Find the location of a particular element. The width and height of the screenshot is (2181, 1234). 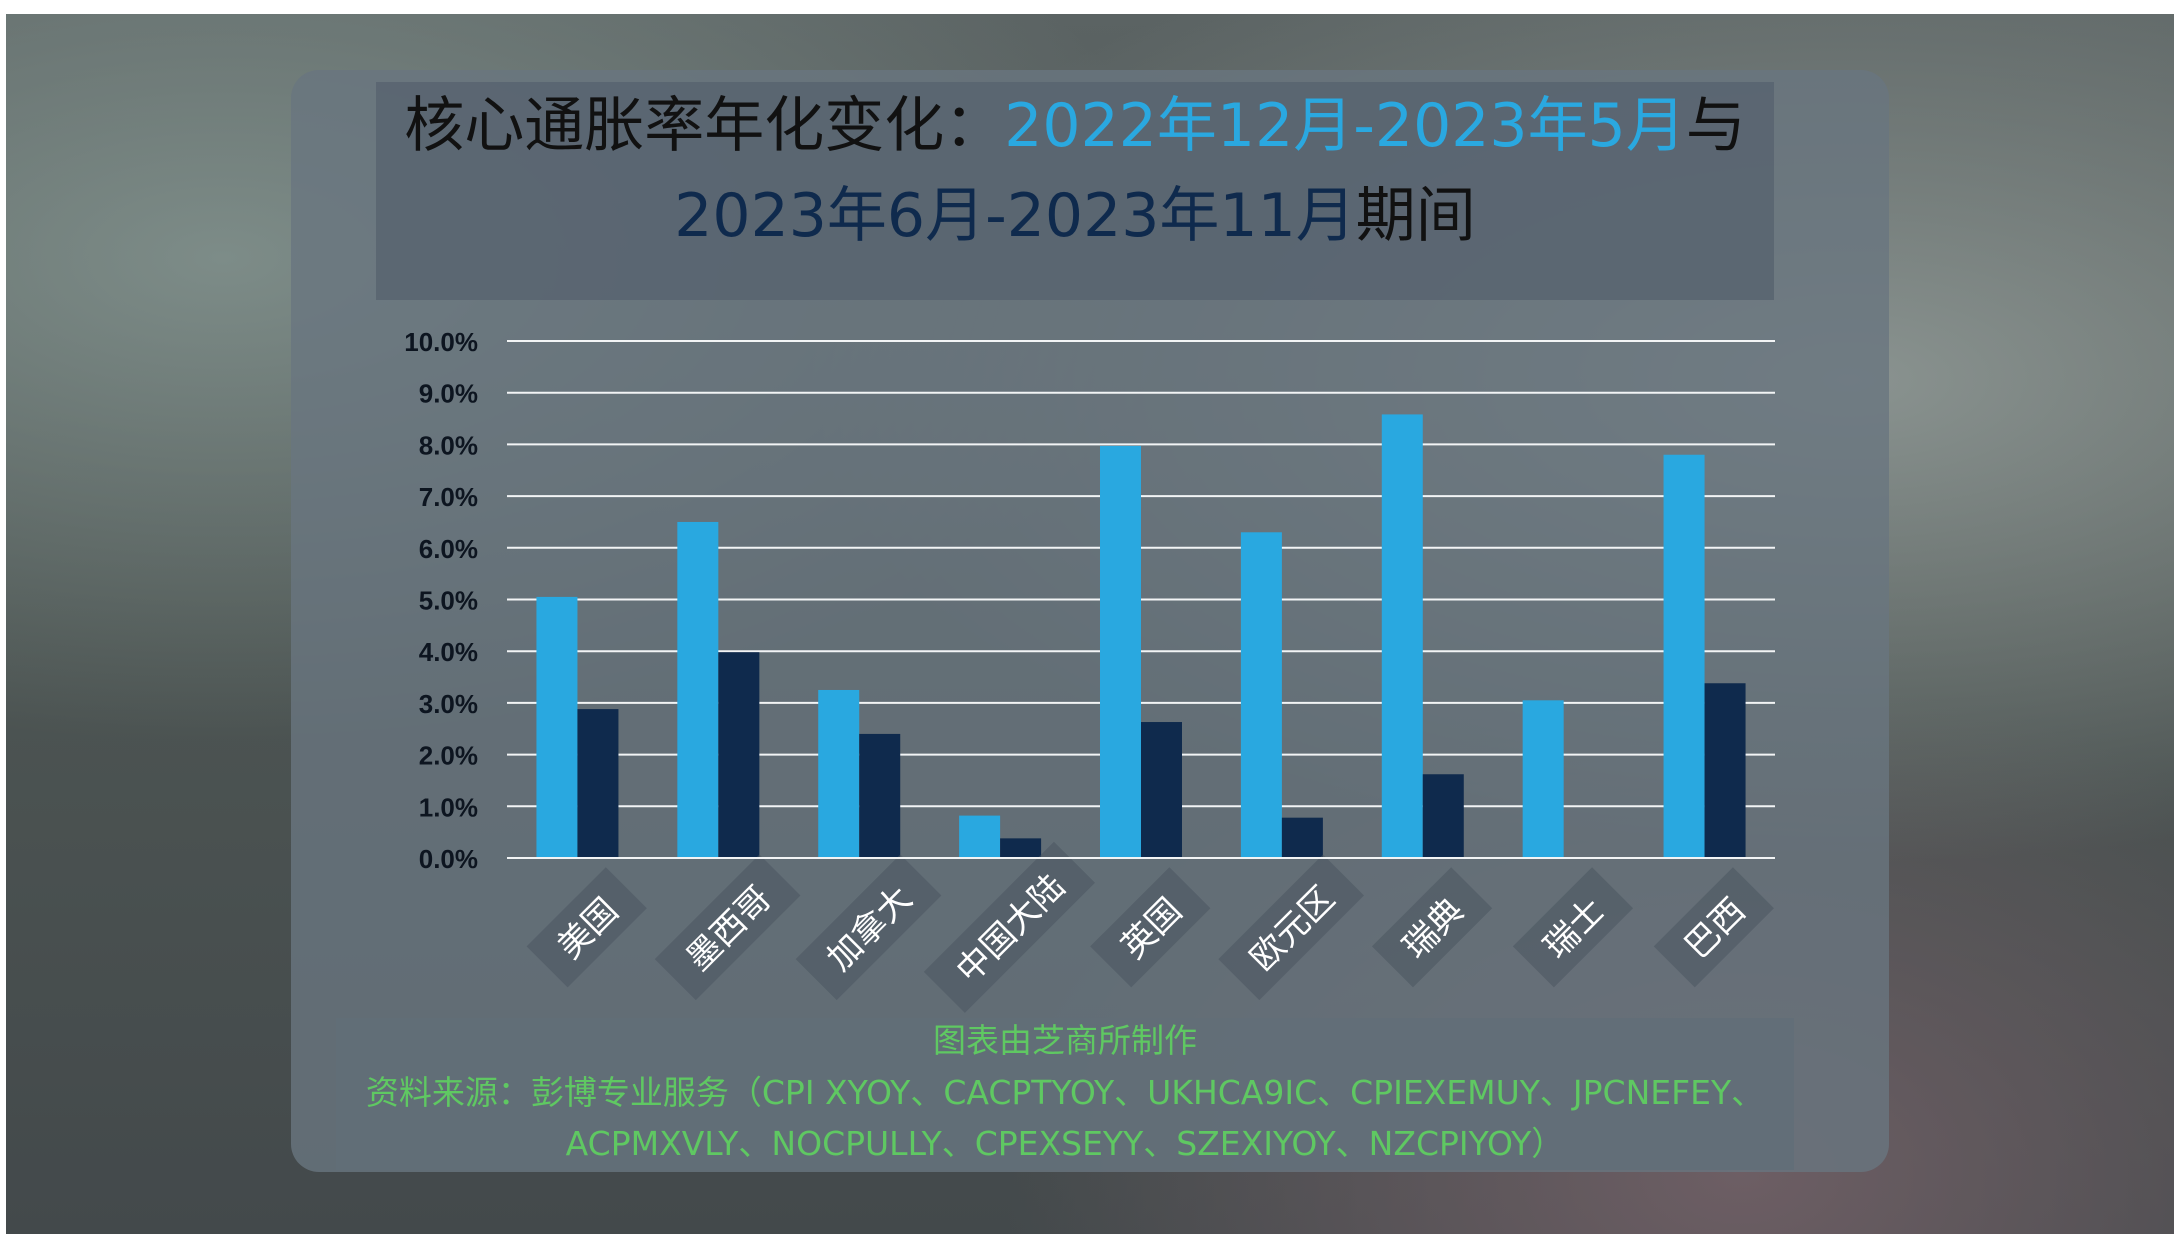

y-tick-label: 2.0% is located at coordinates (448, 756).